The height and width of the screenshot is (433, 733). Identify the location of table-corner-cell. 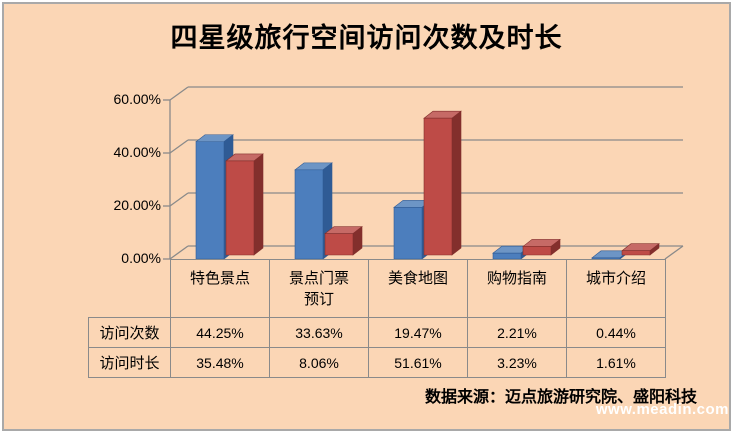
(130, 289).